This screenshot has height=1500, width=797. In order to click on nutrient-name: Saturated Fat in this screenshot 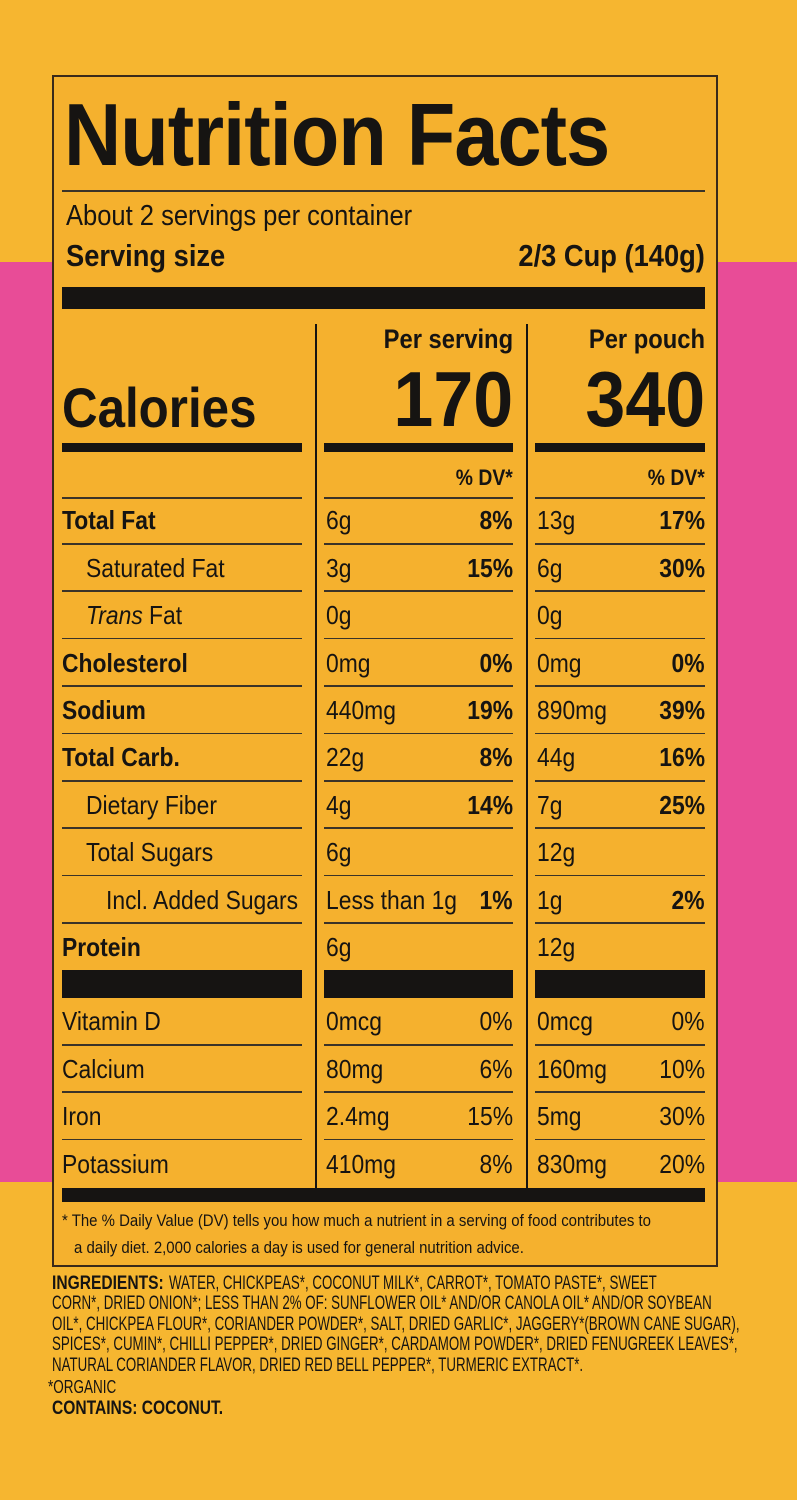, I will do `click(155, 567)`.